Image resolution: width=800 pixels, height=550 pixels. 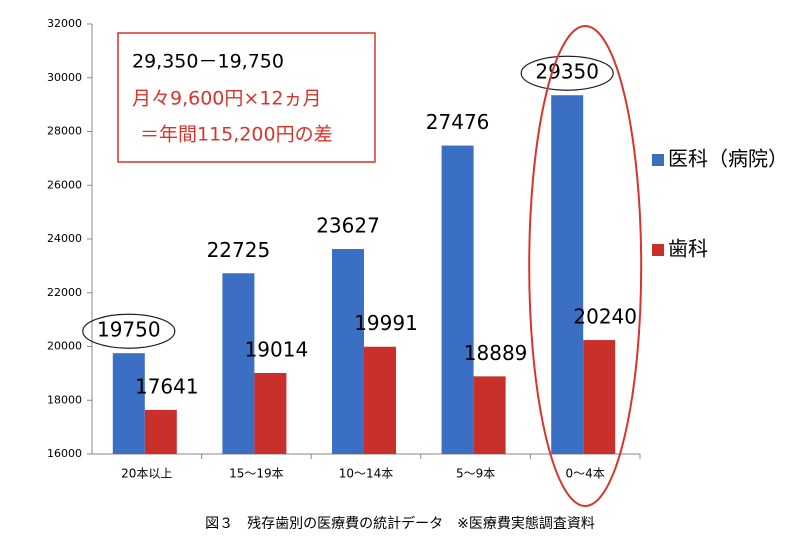 What do you see at coordinates (256, 474) in the screenshot?
I see `x-tick-label: 15～19本` at bounding box center [256, 474].